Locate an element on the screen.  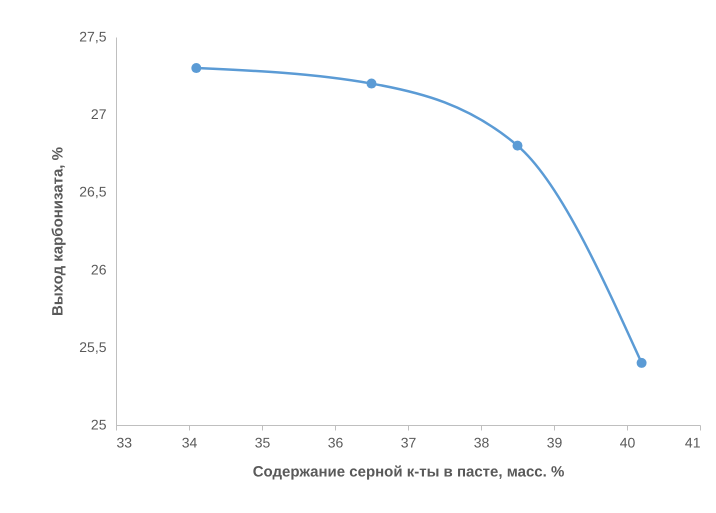
x-tick-label: 41 is located at coordinates (692, 442).